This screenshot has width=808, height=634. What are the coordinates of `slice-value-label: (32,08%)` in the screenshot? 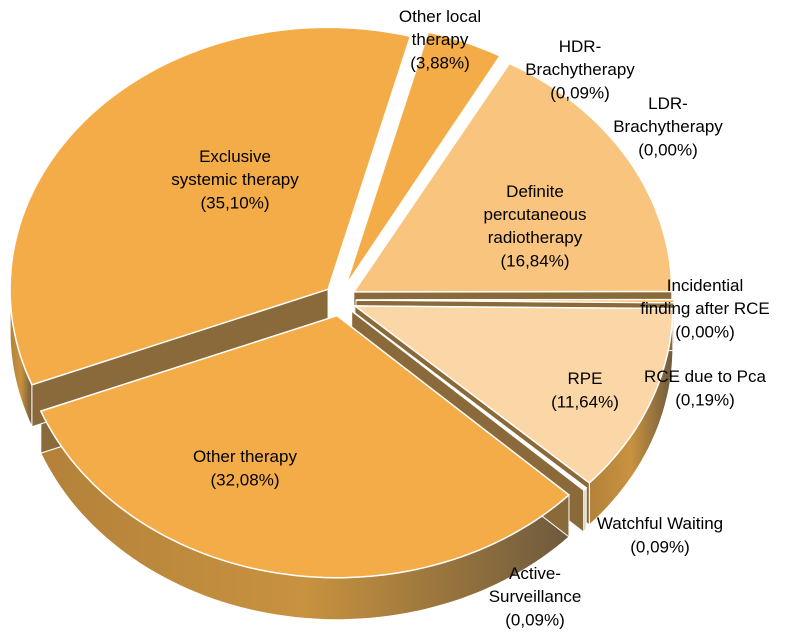 It's located at (245, 479).